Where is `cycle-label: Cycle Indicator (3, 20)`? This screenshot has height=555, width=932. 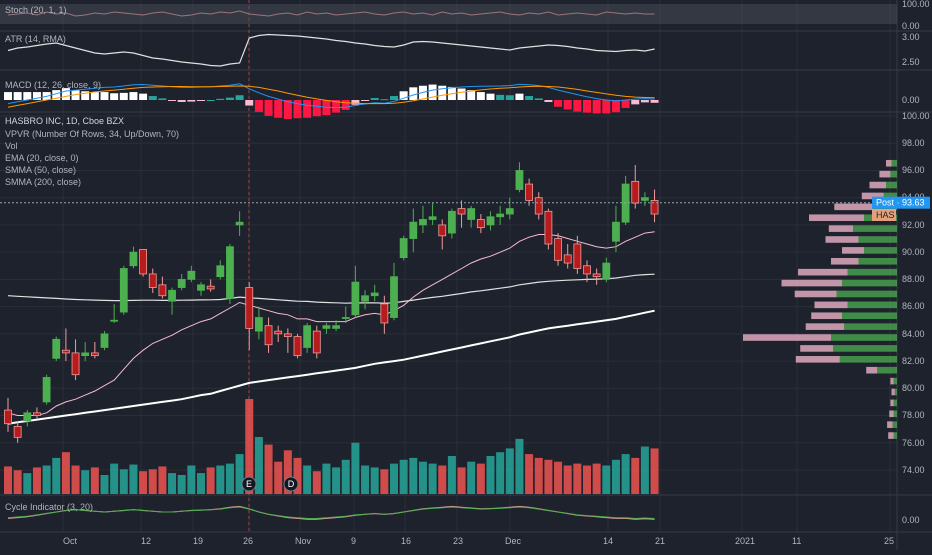
cycle-label: Cycle Indicator (3, 20) is located at coordinates (49, 507).